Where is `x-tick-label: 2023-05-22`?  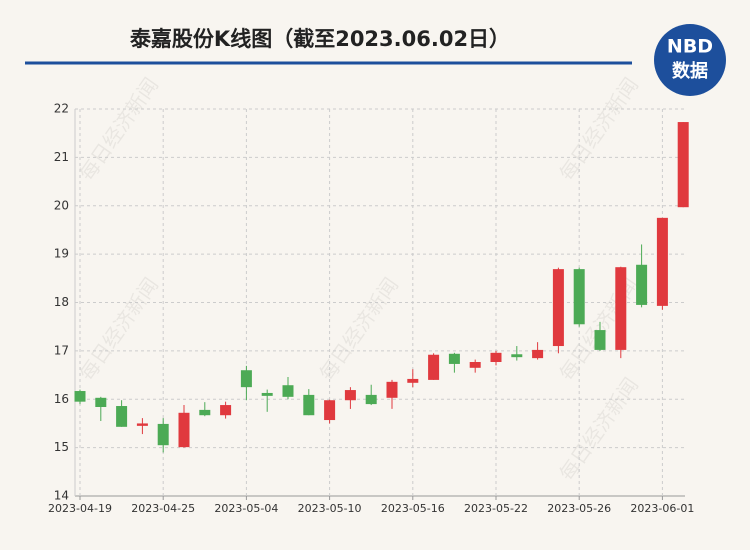
x-tick-label: 2023-05-22 is located at coordinates (496, 508).